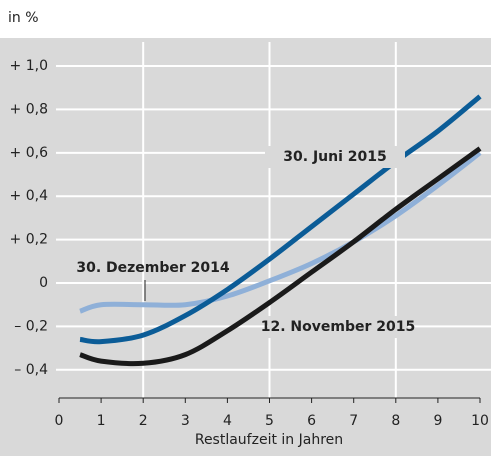 The height and width of the screenshot is (456, 491). Describe the element at coordinates (31, 370) in the screenshot. I see `y-tick-label: – 0,4` at that location.